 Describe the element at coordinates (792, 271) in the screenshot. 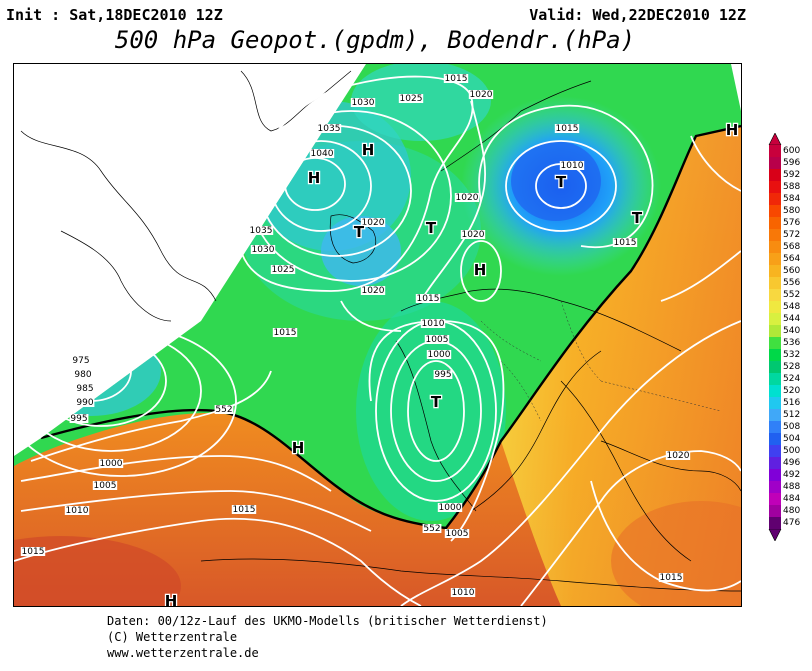

I see `legend-label: 560` at that location.